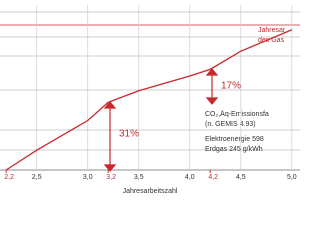 The height and width of the screenshot is (240, 320). I want to click on note: Elektroenergie 598, so click(234, 139).